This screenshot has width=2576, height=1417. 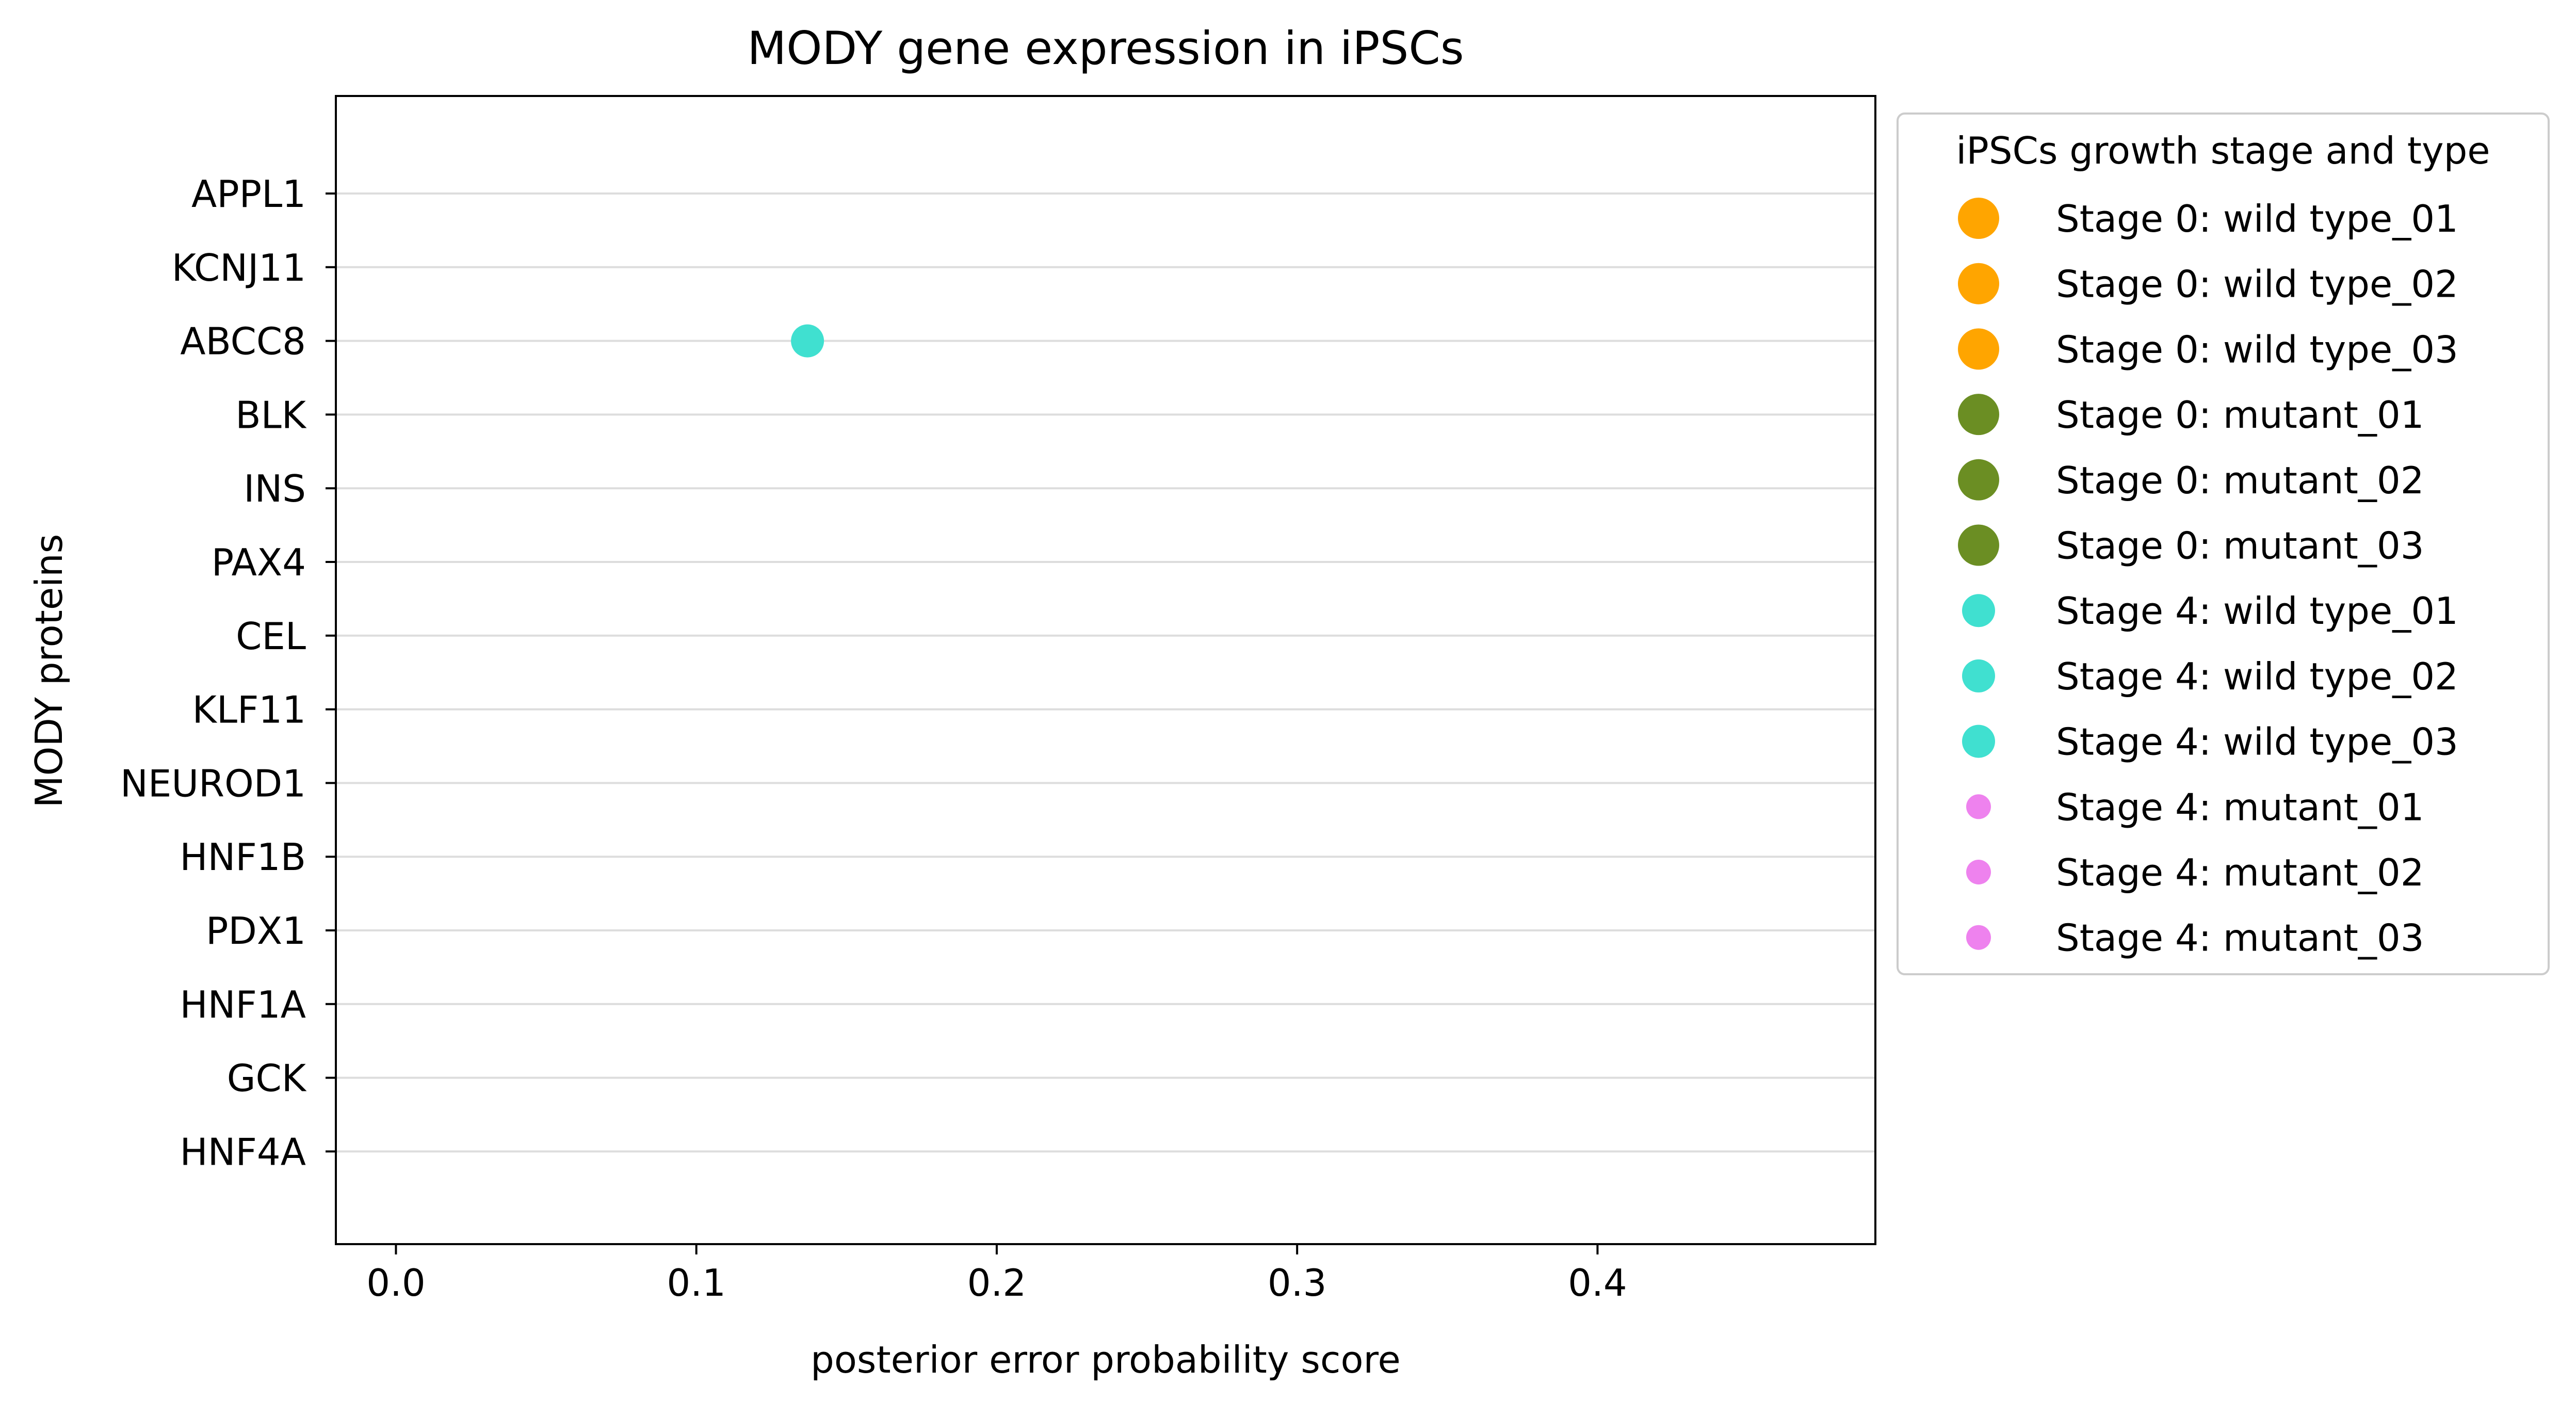 What do you see at coordinates (396, 1283) in the screenshot?
I see `x-tick-label: 0.0` at bounding box center [396, 1283].